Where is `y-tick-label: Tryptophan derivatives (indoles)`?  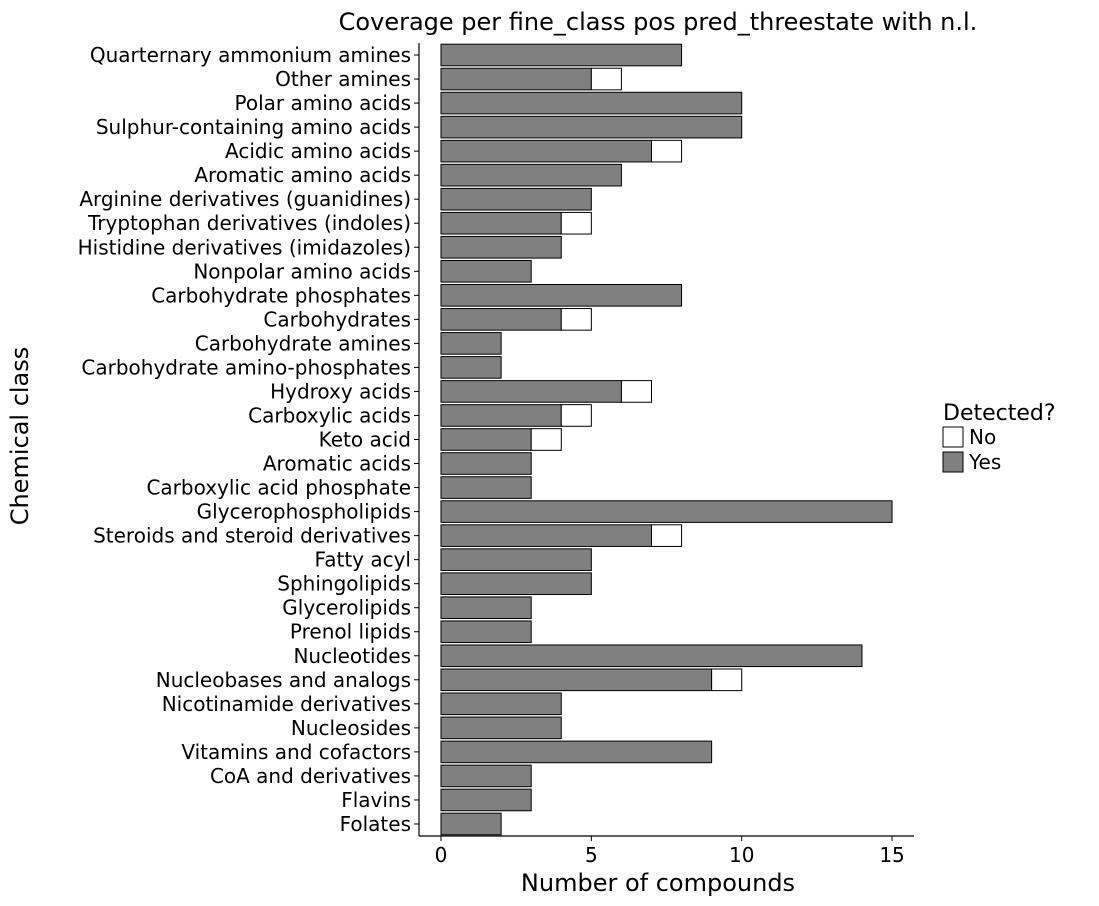
y-tick-label: Tryptophan derivatives (indoles) is located at coordinates (249, 223).